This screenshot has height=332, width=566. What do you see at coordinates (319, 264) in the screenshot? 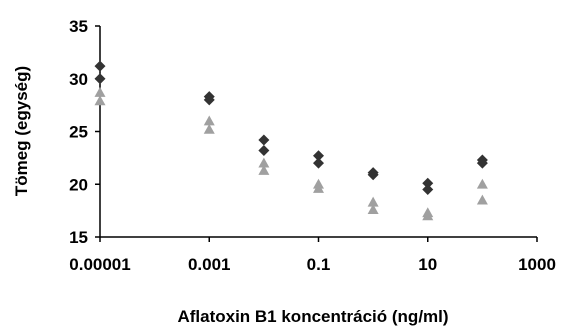
I see `x-tick-label: 0.1` at bounding box center [319, 264].